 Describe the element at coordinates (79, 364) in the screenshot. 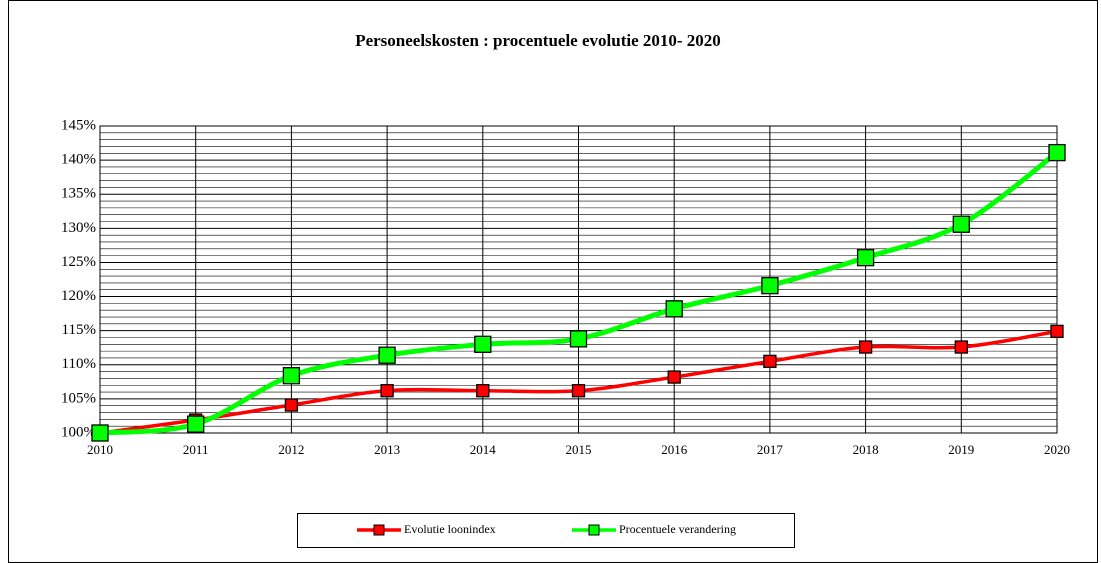

I see `y-tick-label: 110%` at that location.